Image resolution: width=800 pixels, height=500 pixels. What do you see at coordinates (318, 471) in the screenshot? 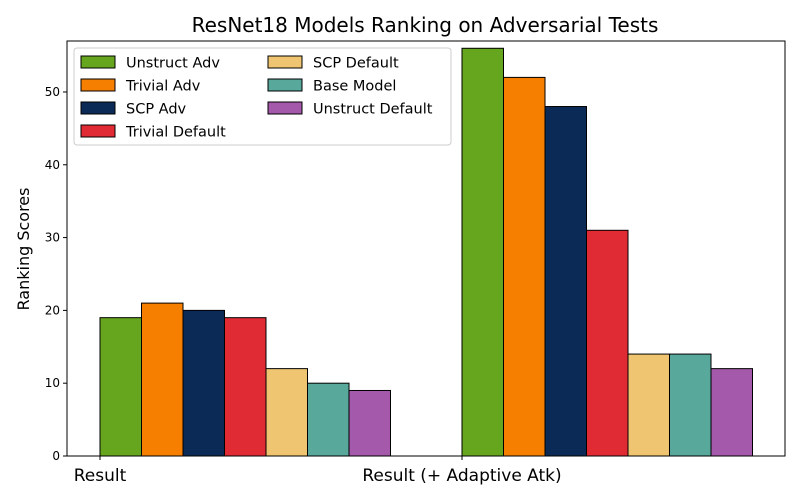
I see `x-axis-ticks: Result Result (+ Adaptive Atk)` at bounding box center [318, 471].